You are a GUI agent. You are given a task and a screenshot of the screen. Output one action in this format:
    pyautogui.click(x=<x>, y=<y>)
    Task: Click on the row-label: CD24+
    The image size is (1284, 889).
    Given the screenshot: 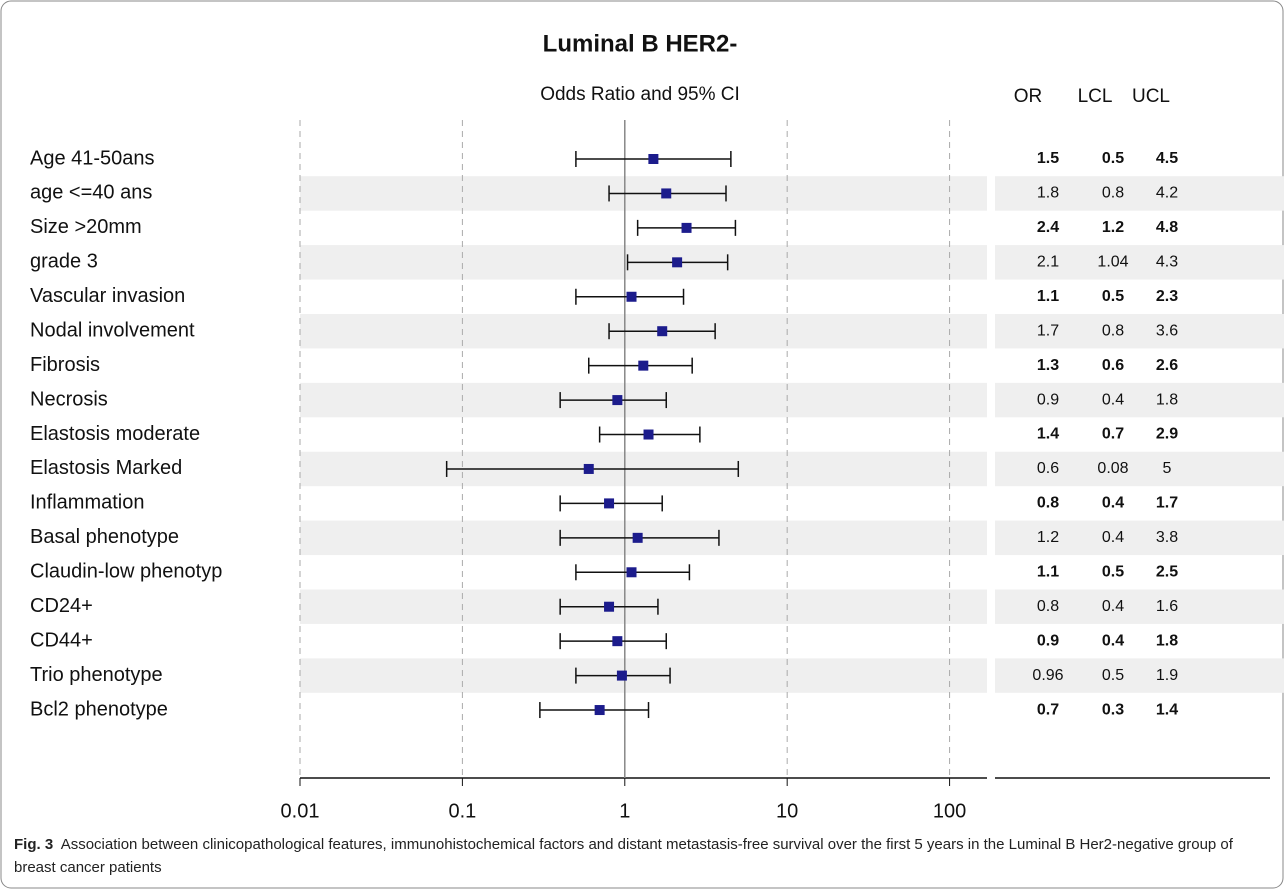 What is the action you would take?
    pyautogui.click(x=61, y=606)
    